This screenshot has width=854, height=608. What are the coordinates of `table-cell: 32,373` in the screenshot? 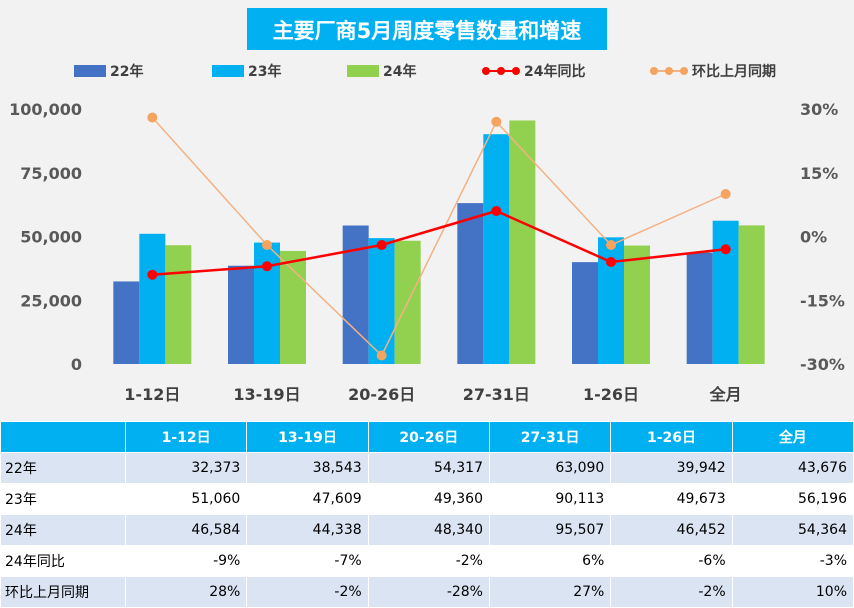 It's located at (186, 468).